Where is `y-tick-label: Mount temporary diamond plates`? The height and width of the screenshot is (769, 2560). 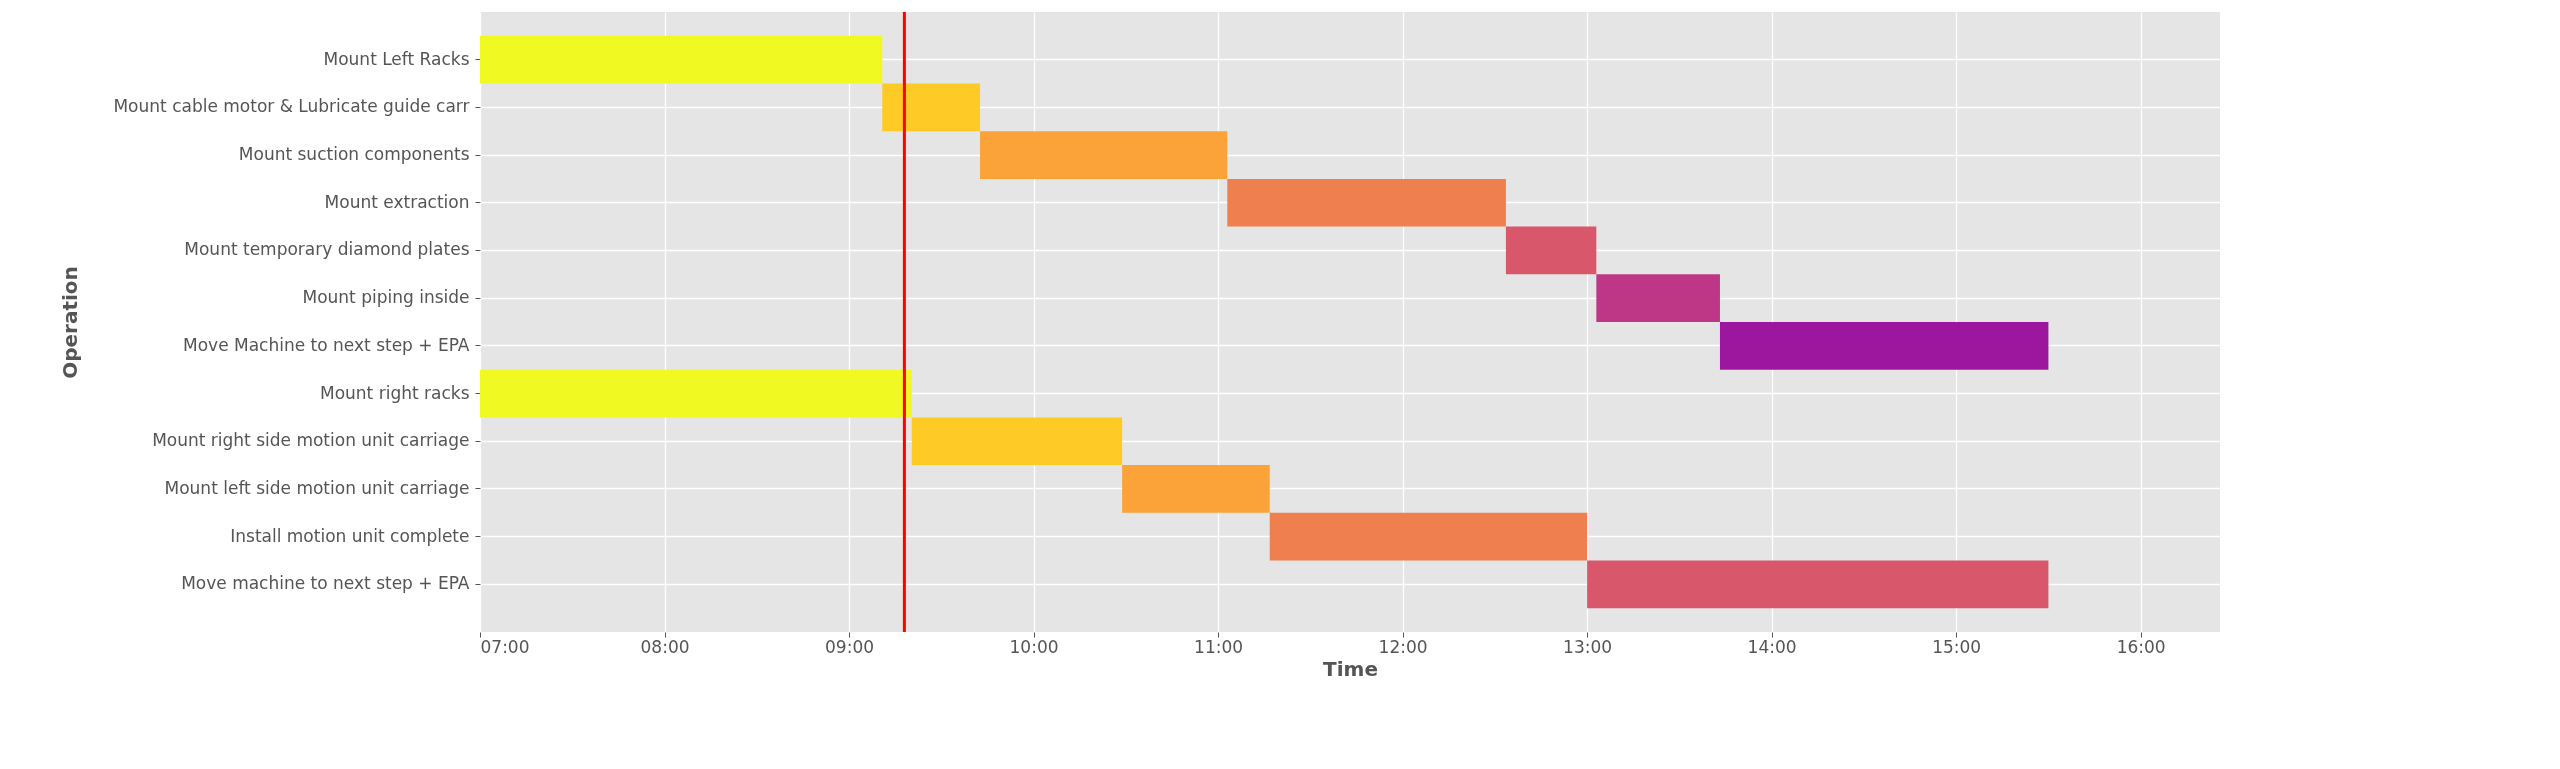
y-tick-label: Mount temporary diamond plates is located at coordinates (327, 249).